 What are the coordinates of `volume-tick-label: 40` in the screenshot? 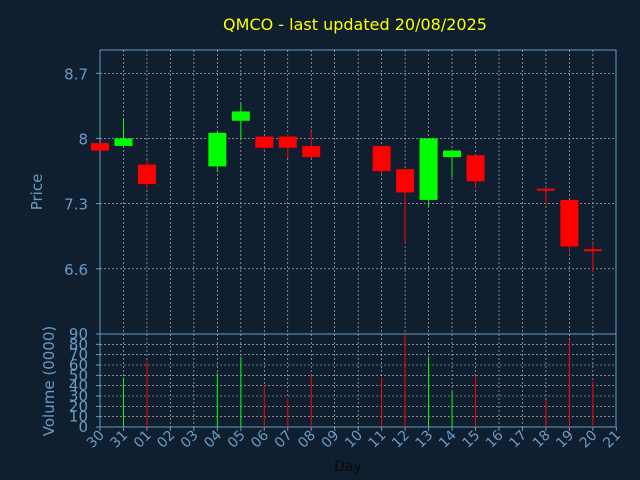 It's located at (78, 386).